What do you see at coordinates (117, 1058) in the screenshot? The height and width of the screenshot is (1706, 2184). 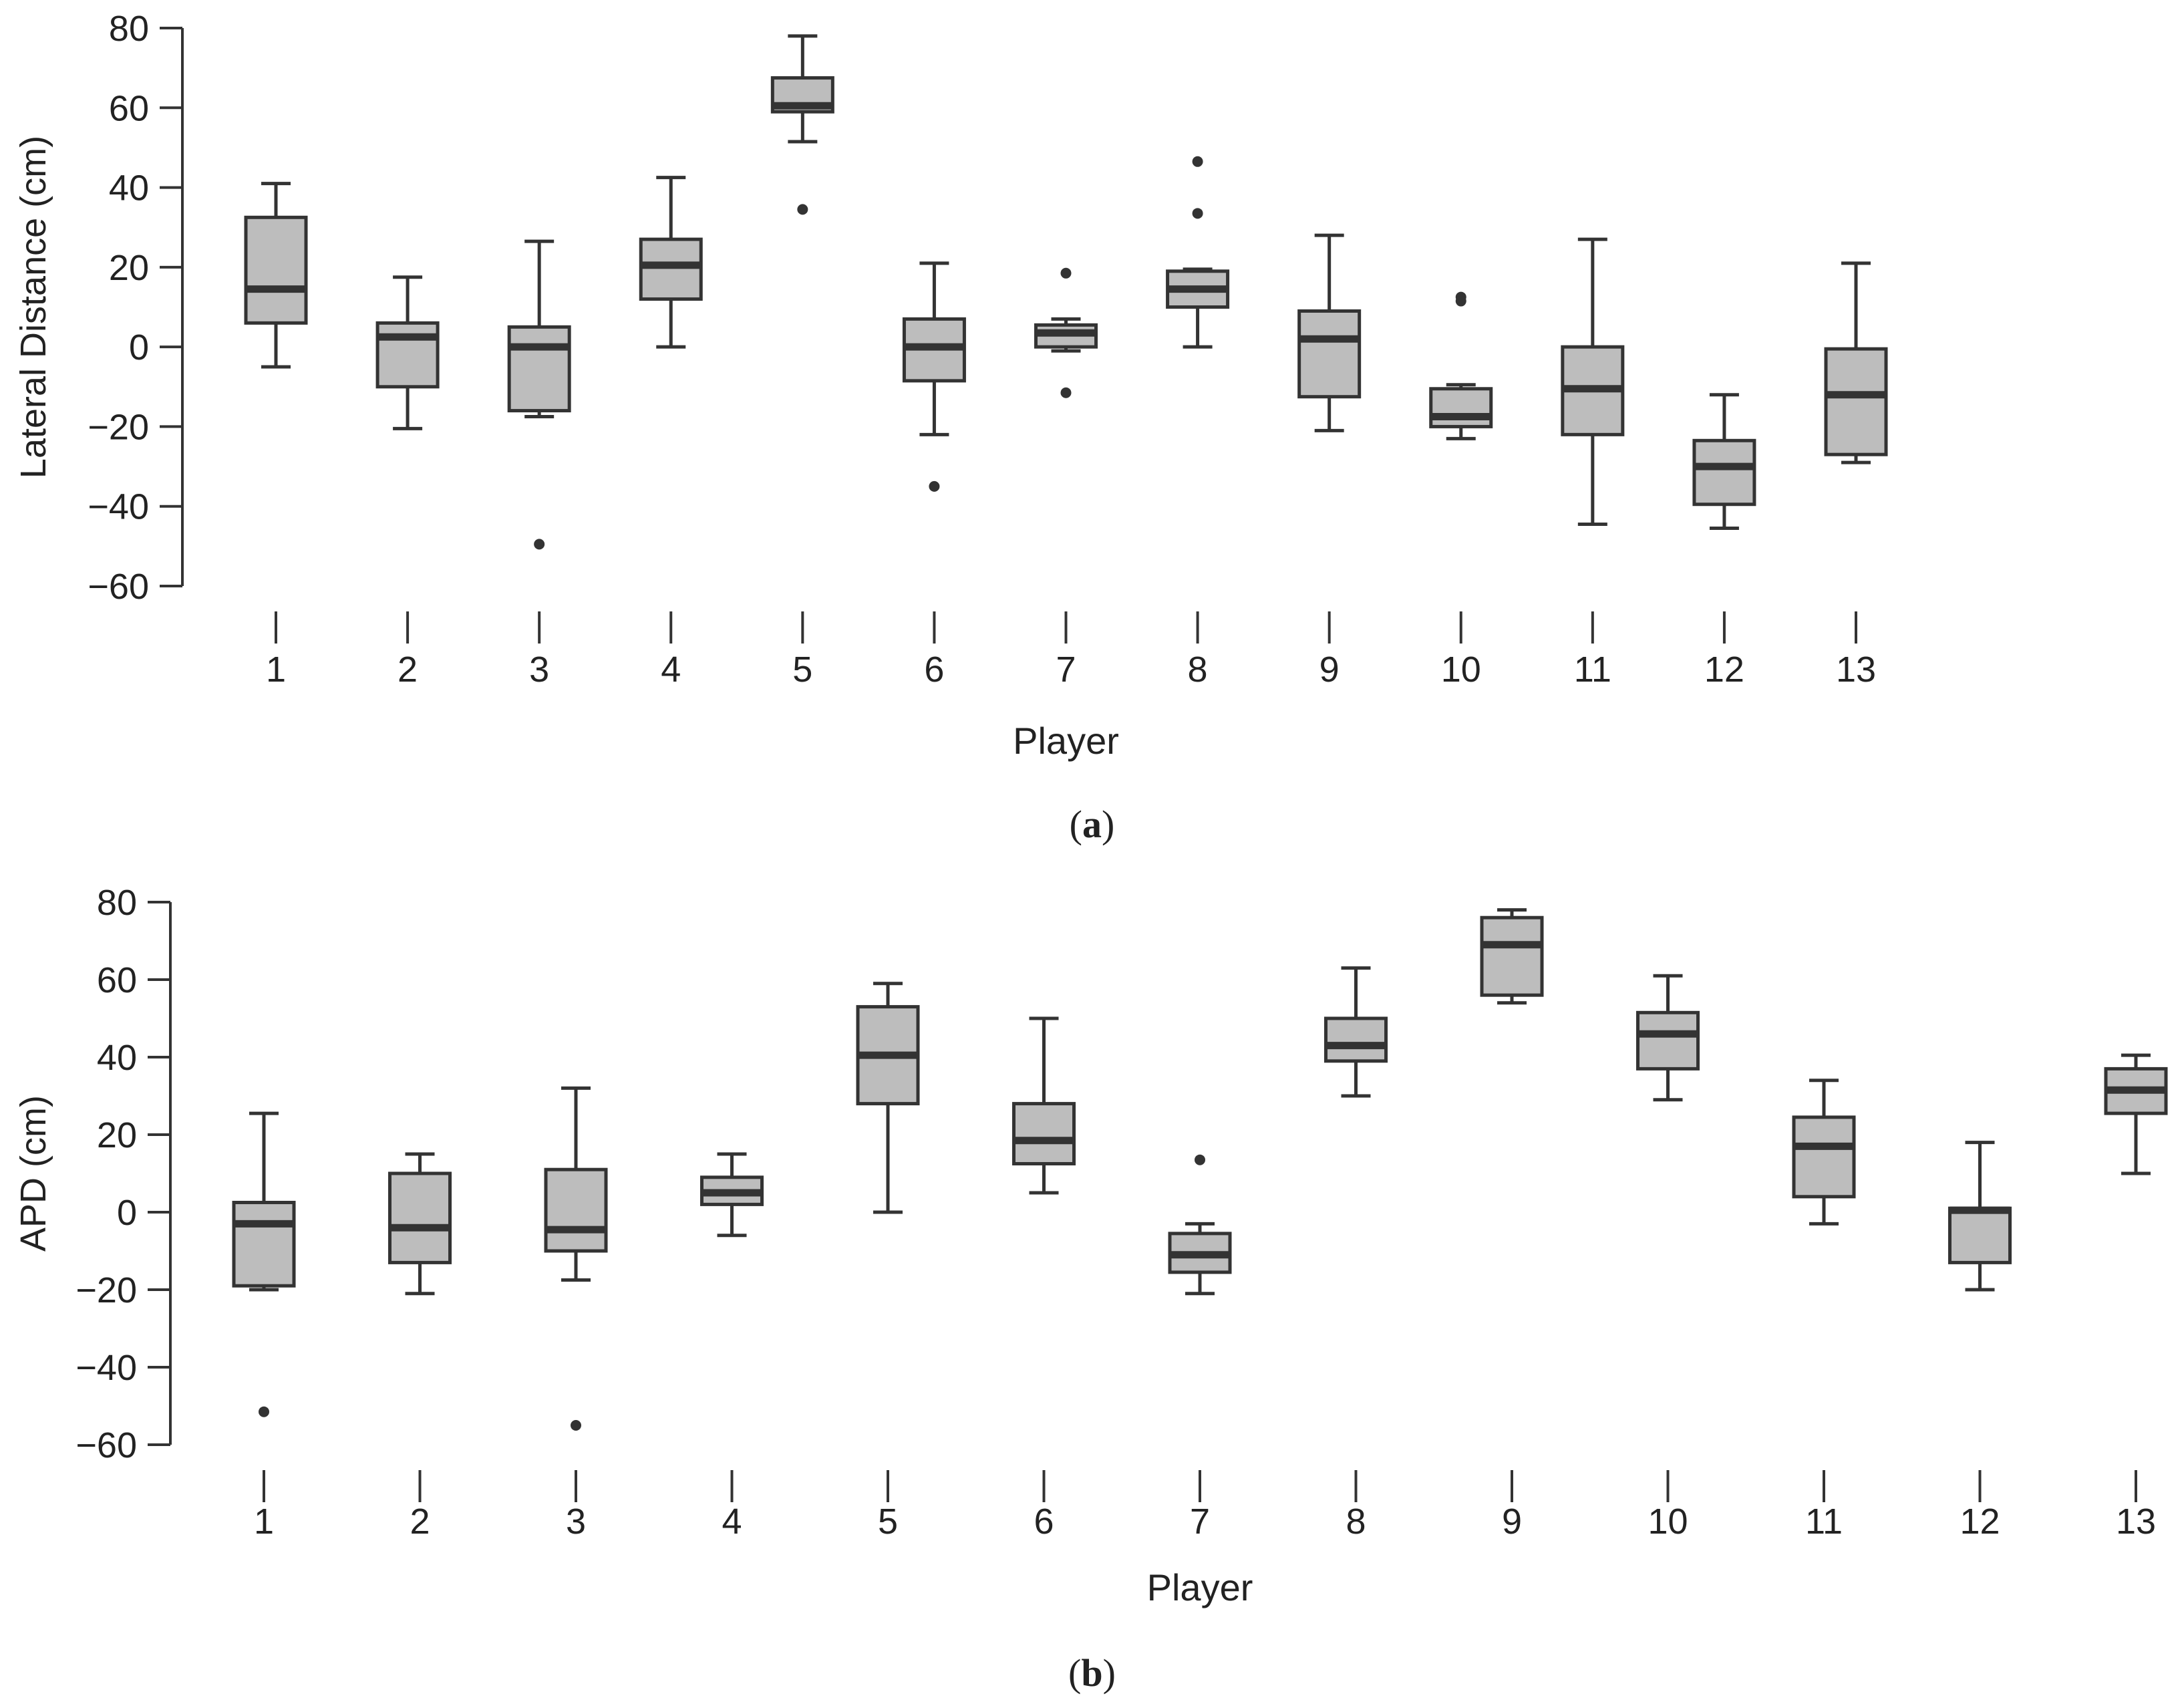 I see `panel2-y-tick-label: 40` at bounding box center [117, 1058].